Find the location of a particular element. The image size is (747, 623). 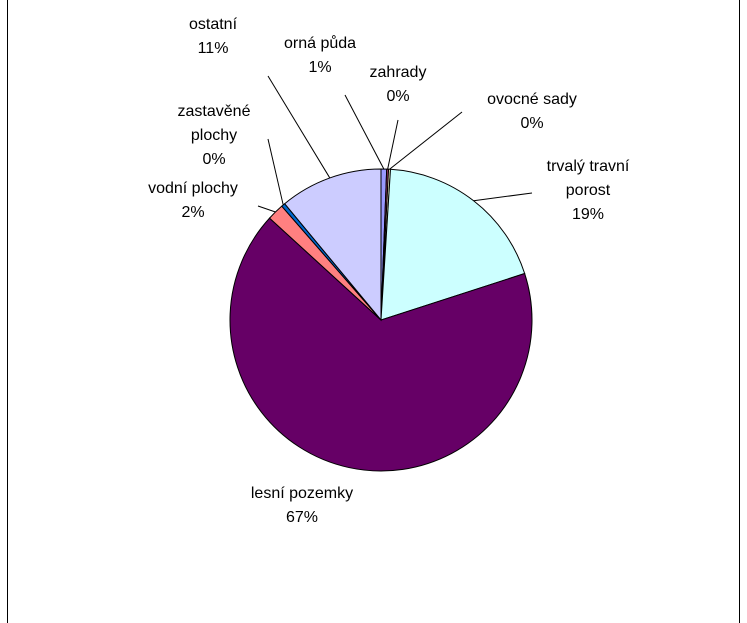

slice-label: ostatní 11% is located at coordinates (213, 36).